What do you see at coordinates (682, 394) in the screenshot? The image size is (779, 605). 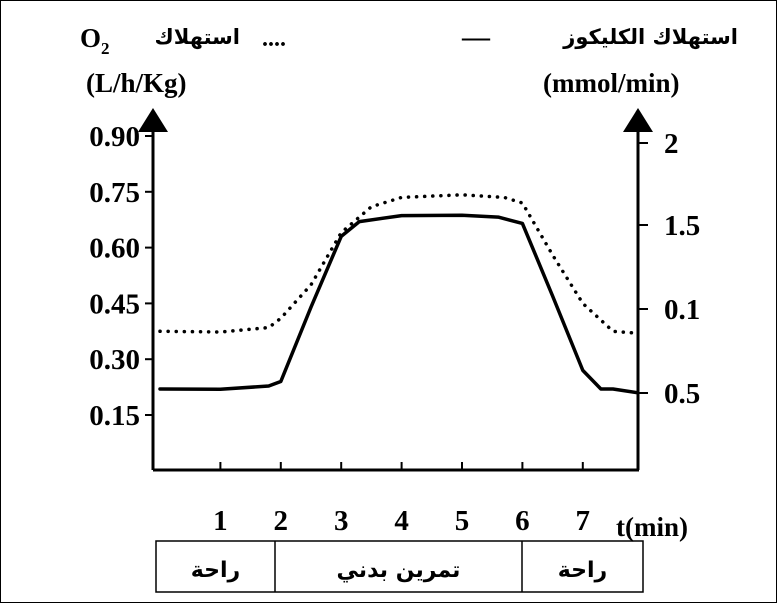 I see `right-tick-label: 0.5` at bounding box center [682, 394].